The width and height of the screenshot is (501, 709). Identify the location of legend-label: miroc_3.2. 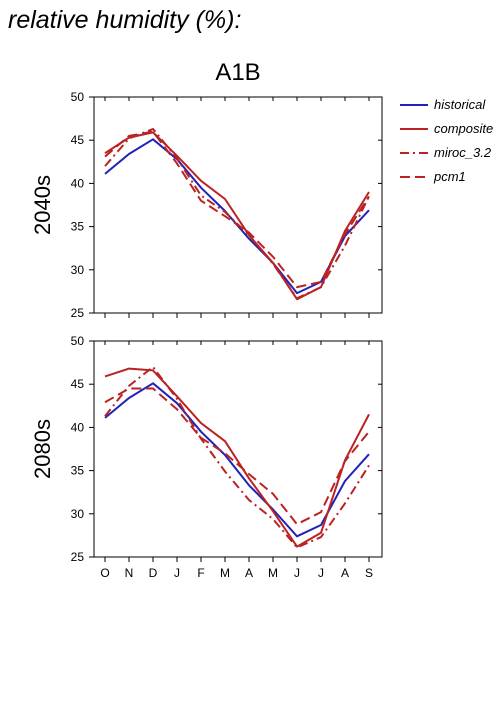
(463, 152).